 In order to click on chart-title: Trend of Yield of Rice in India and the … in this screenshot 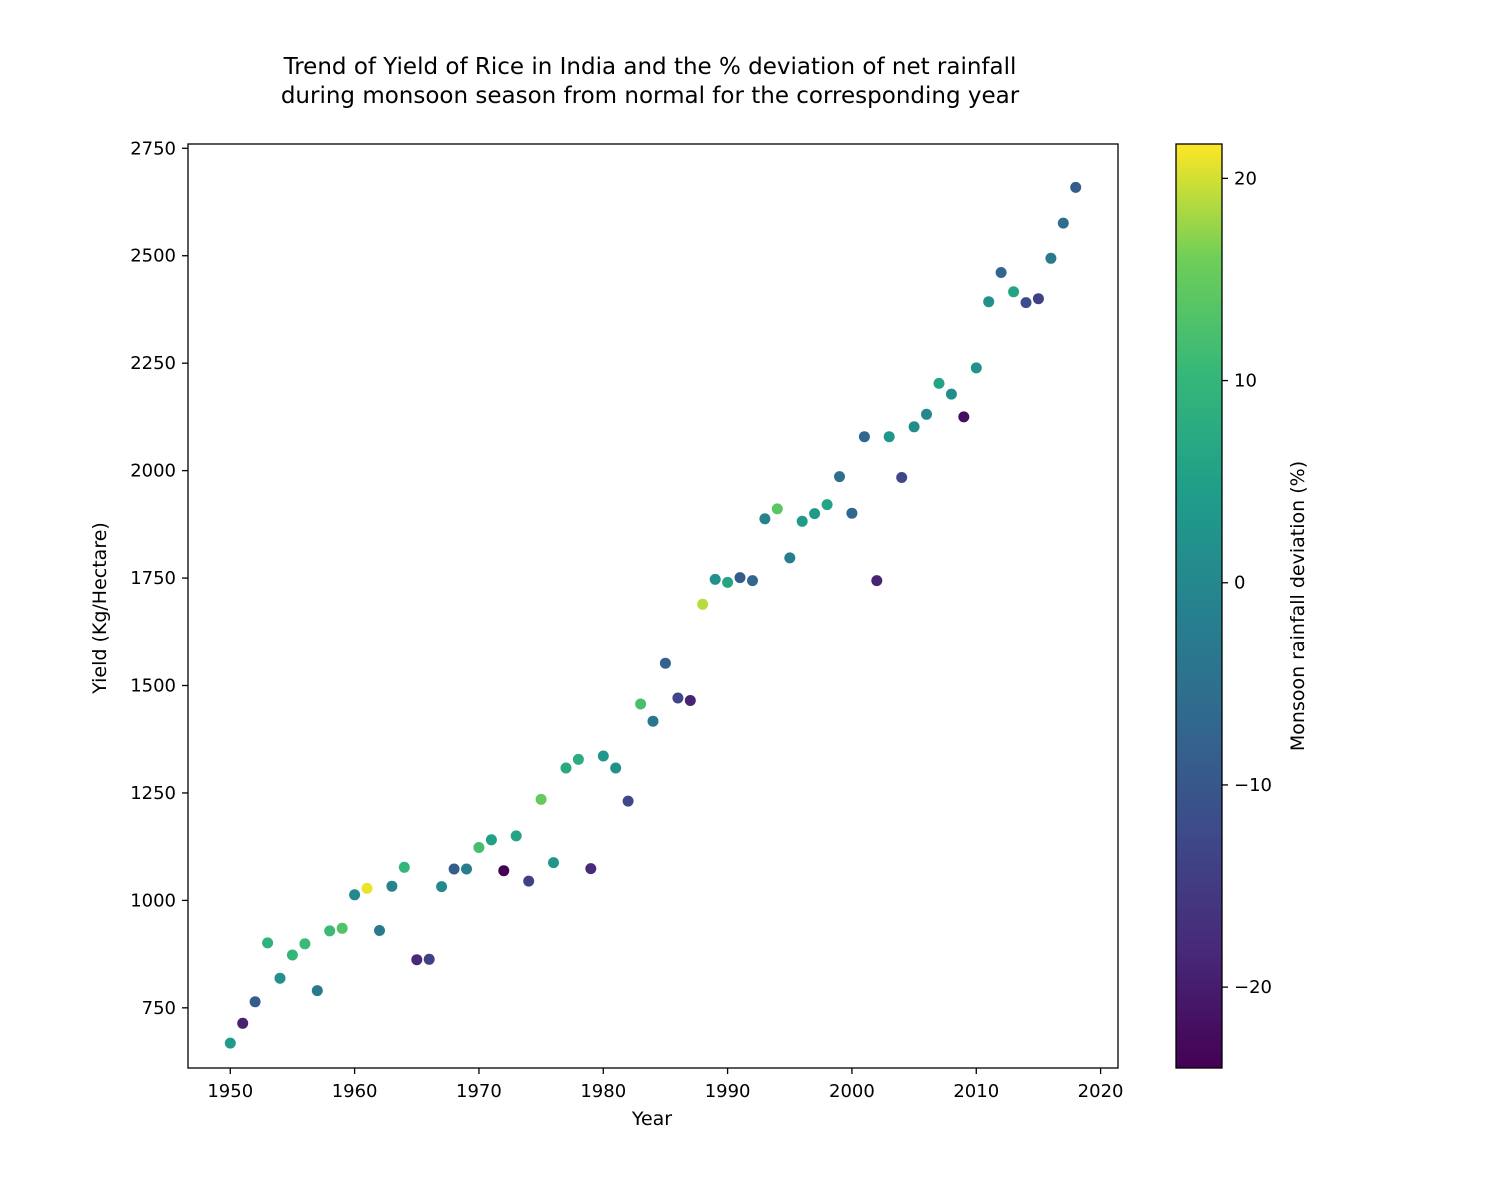, I will do `click(650, 67)`.